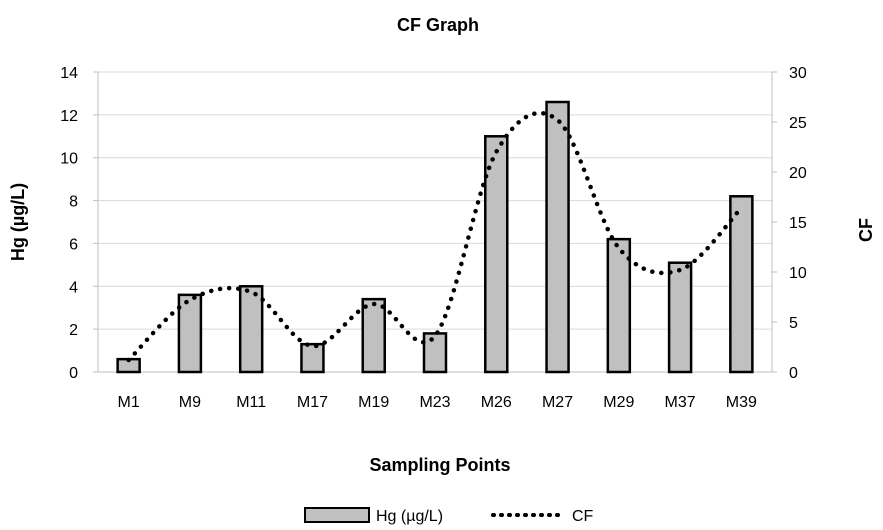  I want to click on x-tick-label: M26, so click(496, 402).